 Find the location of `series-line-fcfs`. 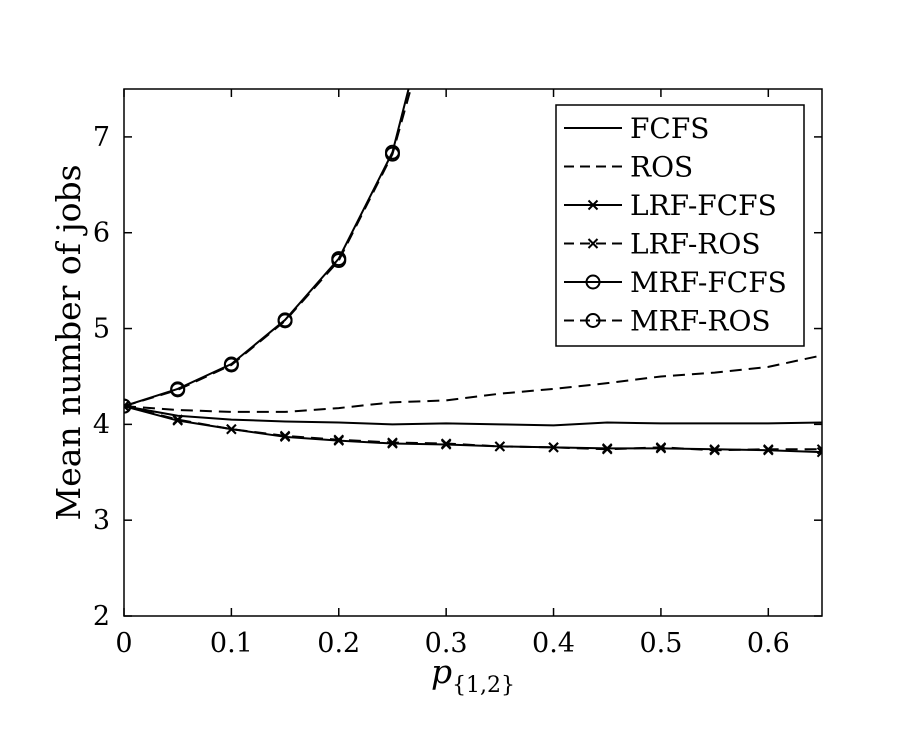

series-line-fcfs is located at coordinates (473, 416).